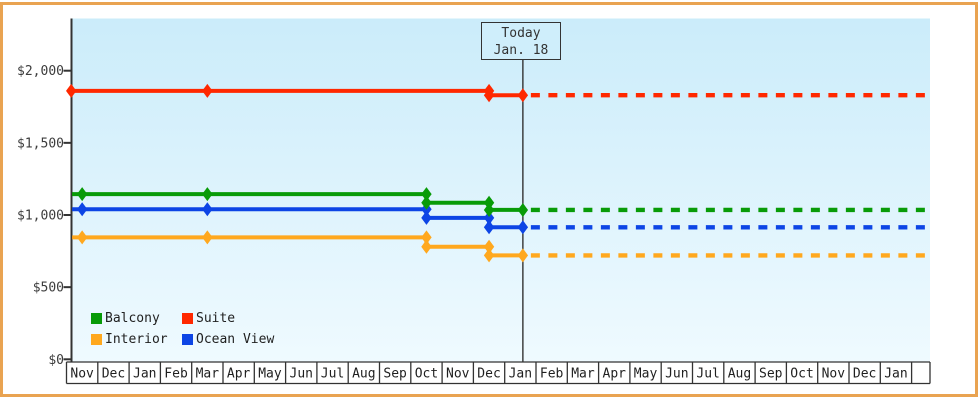 Image resolution: width=980 pixels, height=400 pixels. I want to click on legend-entry-balcony: Balcony, so click(136, 318).